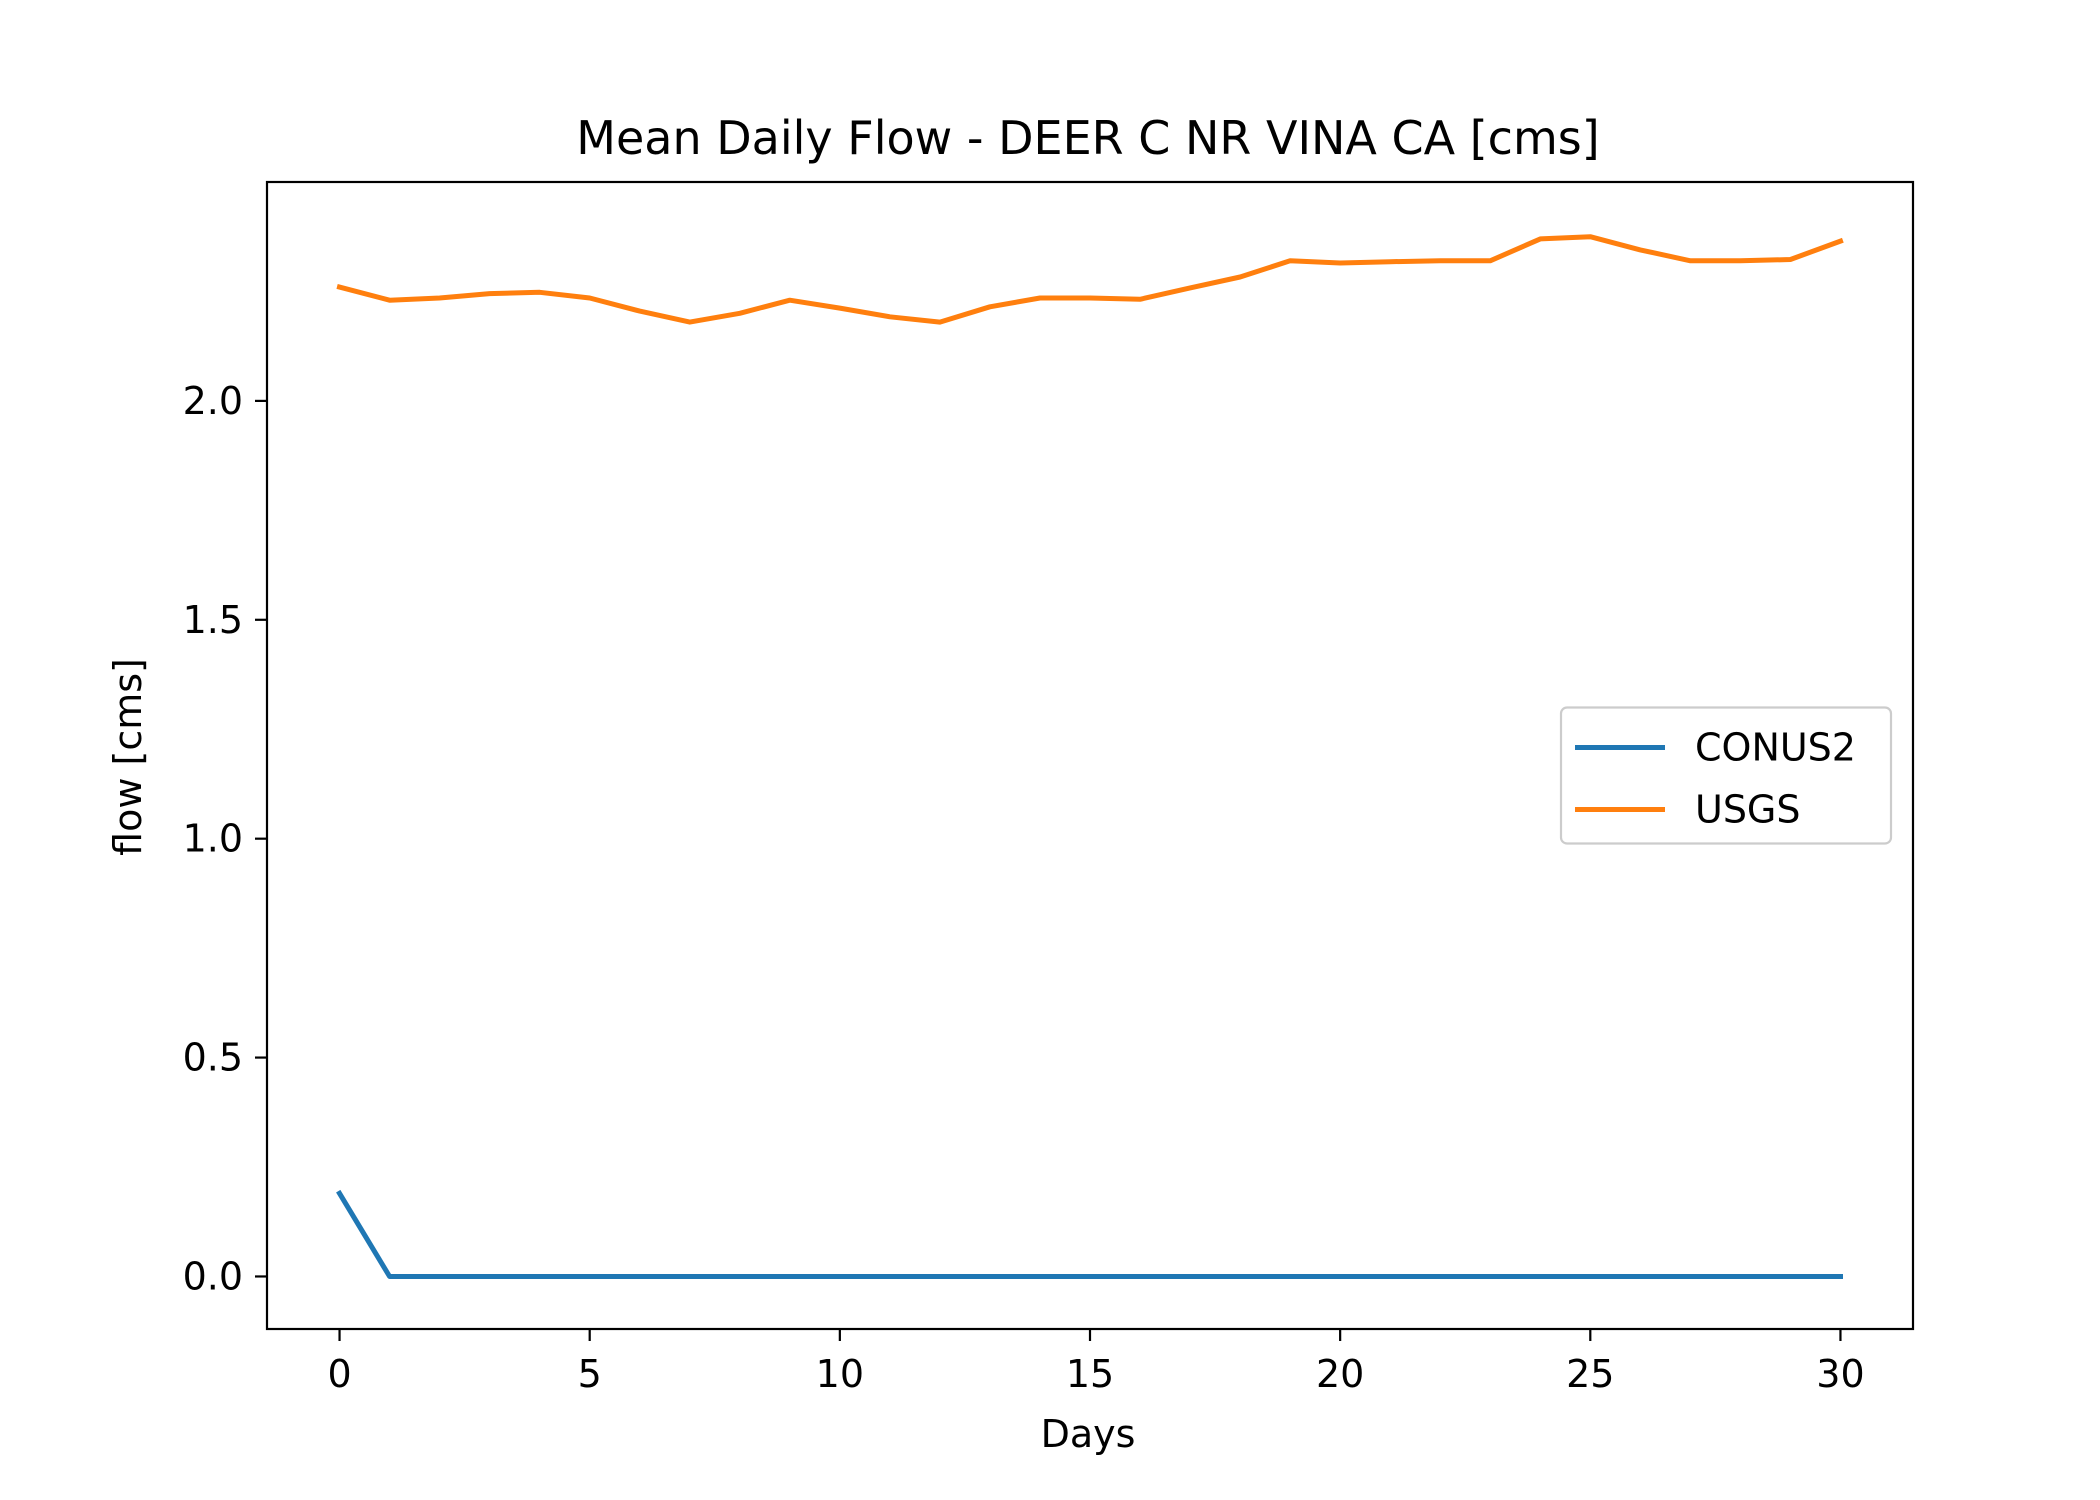  What do you see at coordinates (1089, 1234) in the screenshot?
I see `series-line-conus2` at bounding box center [1089, 1234].